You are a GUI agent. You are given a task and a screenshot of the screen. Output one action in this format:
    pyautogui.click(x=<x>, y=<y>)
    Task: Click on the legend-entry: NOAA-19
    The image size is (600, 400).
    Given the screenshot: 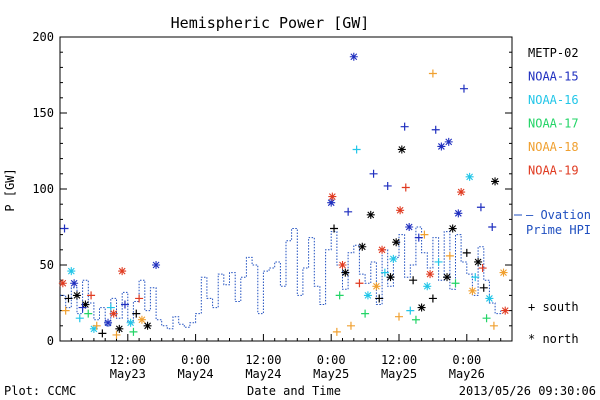 What is the action you would take?
    pyautogui.click(x=553, y=171)
    